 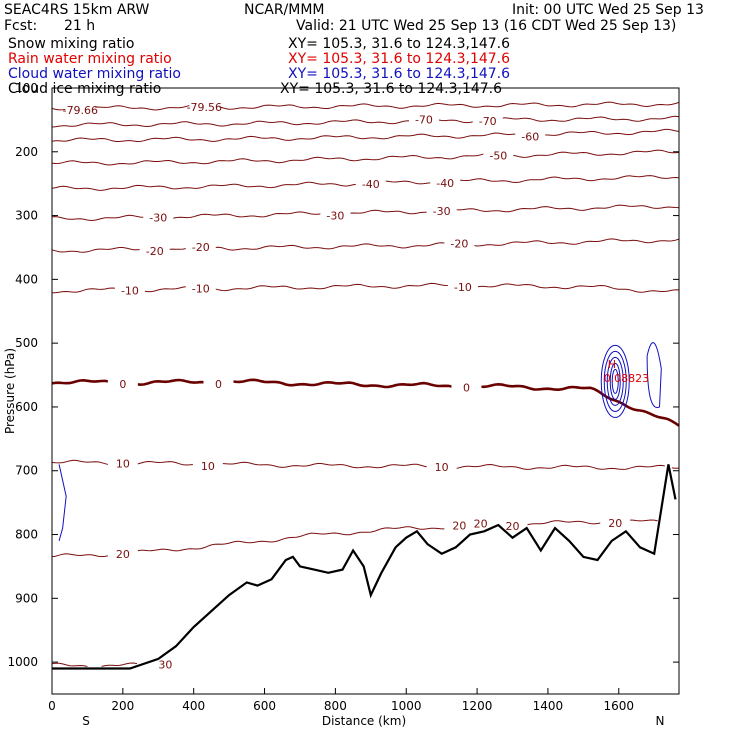 I want to click on x-tick-label: 600, so click(x=264, y=706).